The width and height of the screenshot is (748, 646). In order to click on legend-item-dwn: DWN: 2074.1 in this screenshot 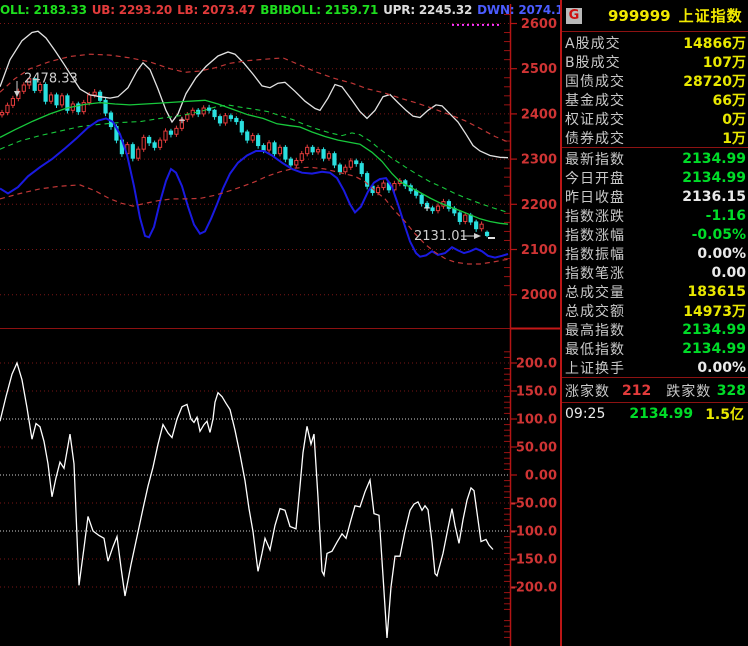, I will do `click(518, 10)`.